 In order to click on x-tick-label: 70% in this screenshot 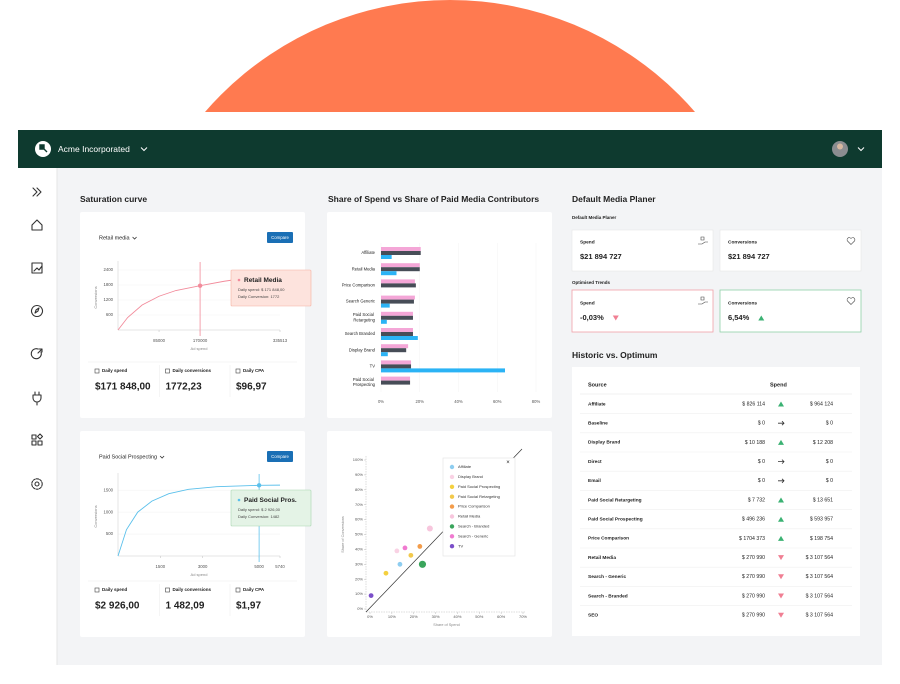, I will do `click(523, 616)`.